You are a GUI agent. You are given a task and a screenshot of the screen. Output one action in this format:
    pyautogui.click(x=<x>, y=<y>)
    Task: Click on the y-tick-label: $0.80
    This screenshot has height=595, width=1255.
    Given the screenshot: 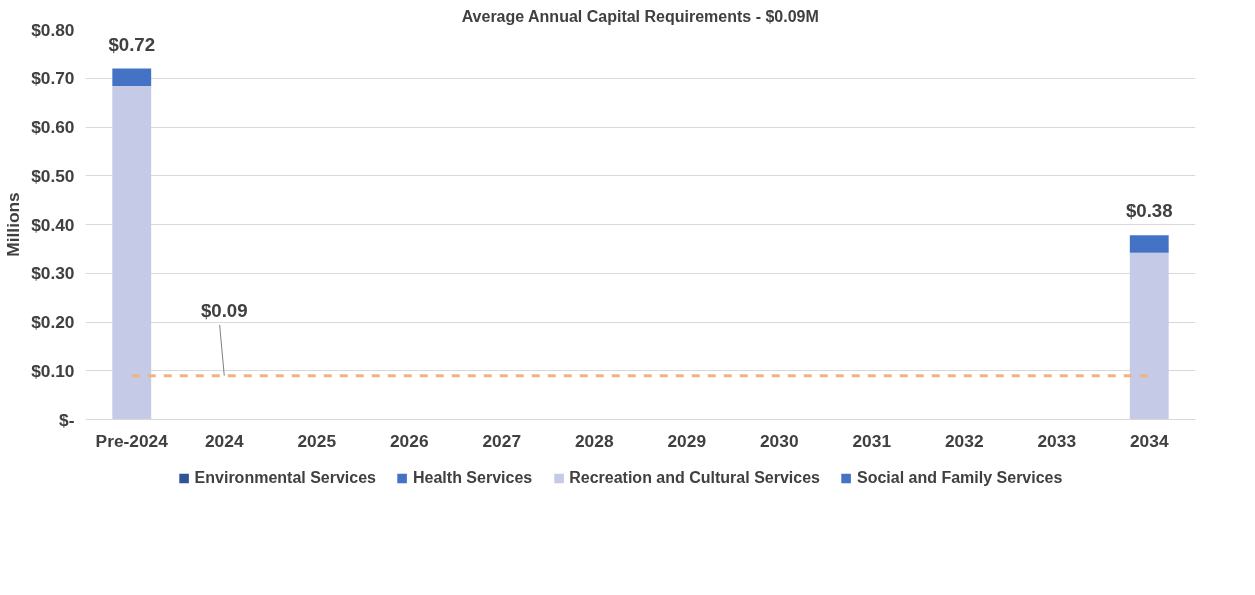 What is the action you would take?
    pyautogui.click(x=53, y=29)
    